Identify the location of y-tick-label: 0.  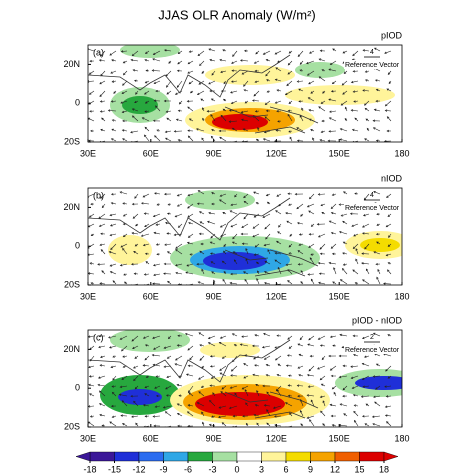
(77, 103).